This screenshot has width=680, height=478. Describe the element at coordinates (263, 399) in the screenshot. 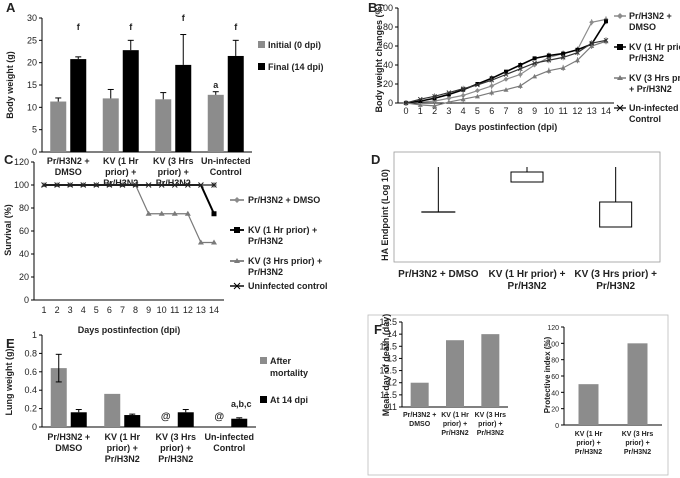

I see `e-legend-swatch` at that location.